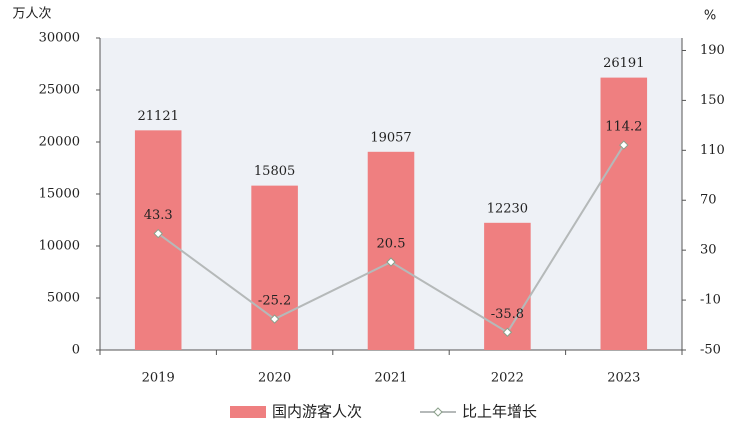  Describe the element at coordinates (59, 38) in the screenshot. I see `y-tick-label: 30000` at that location.